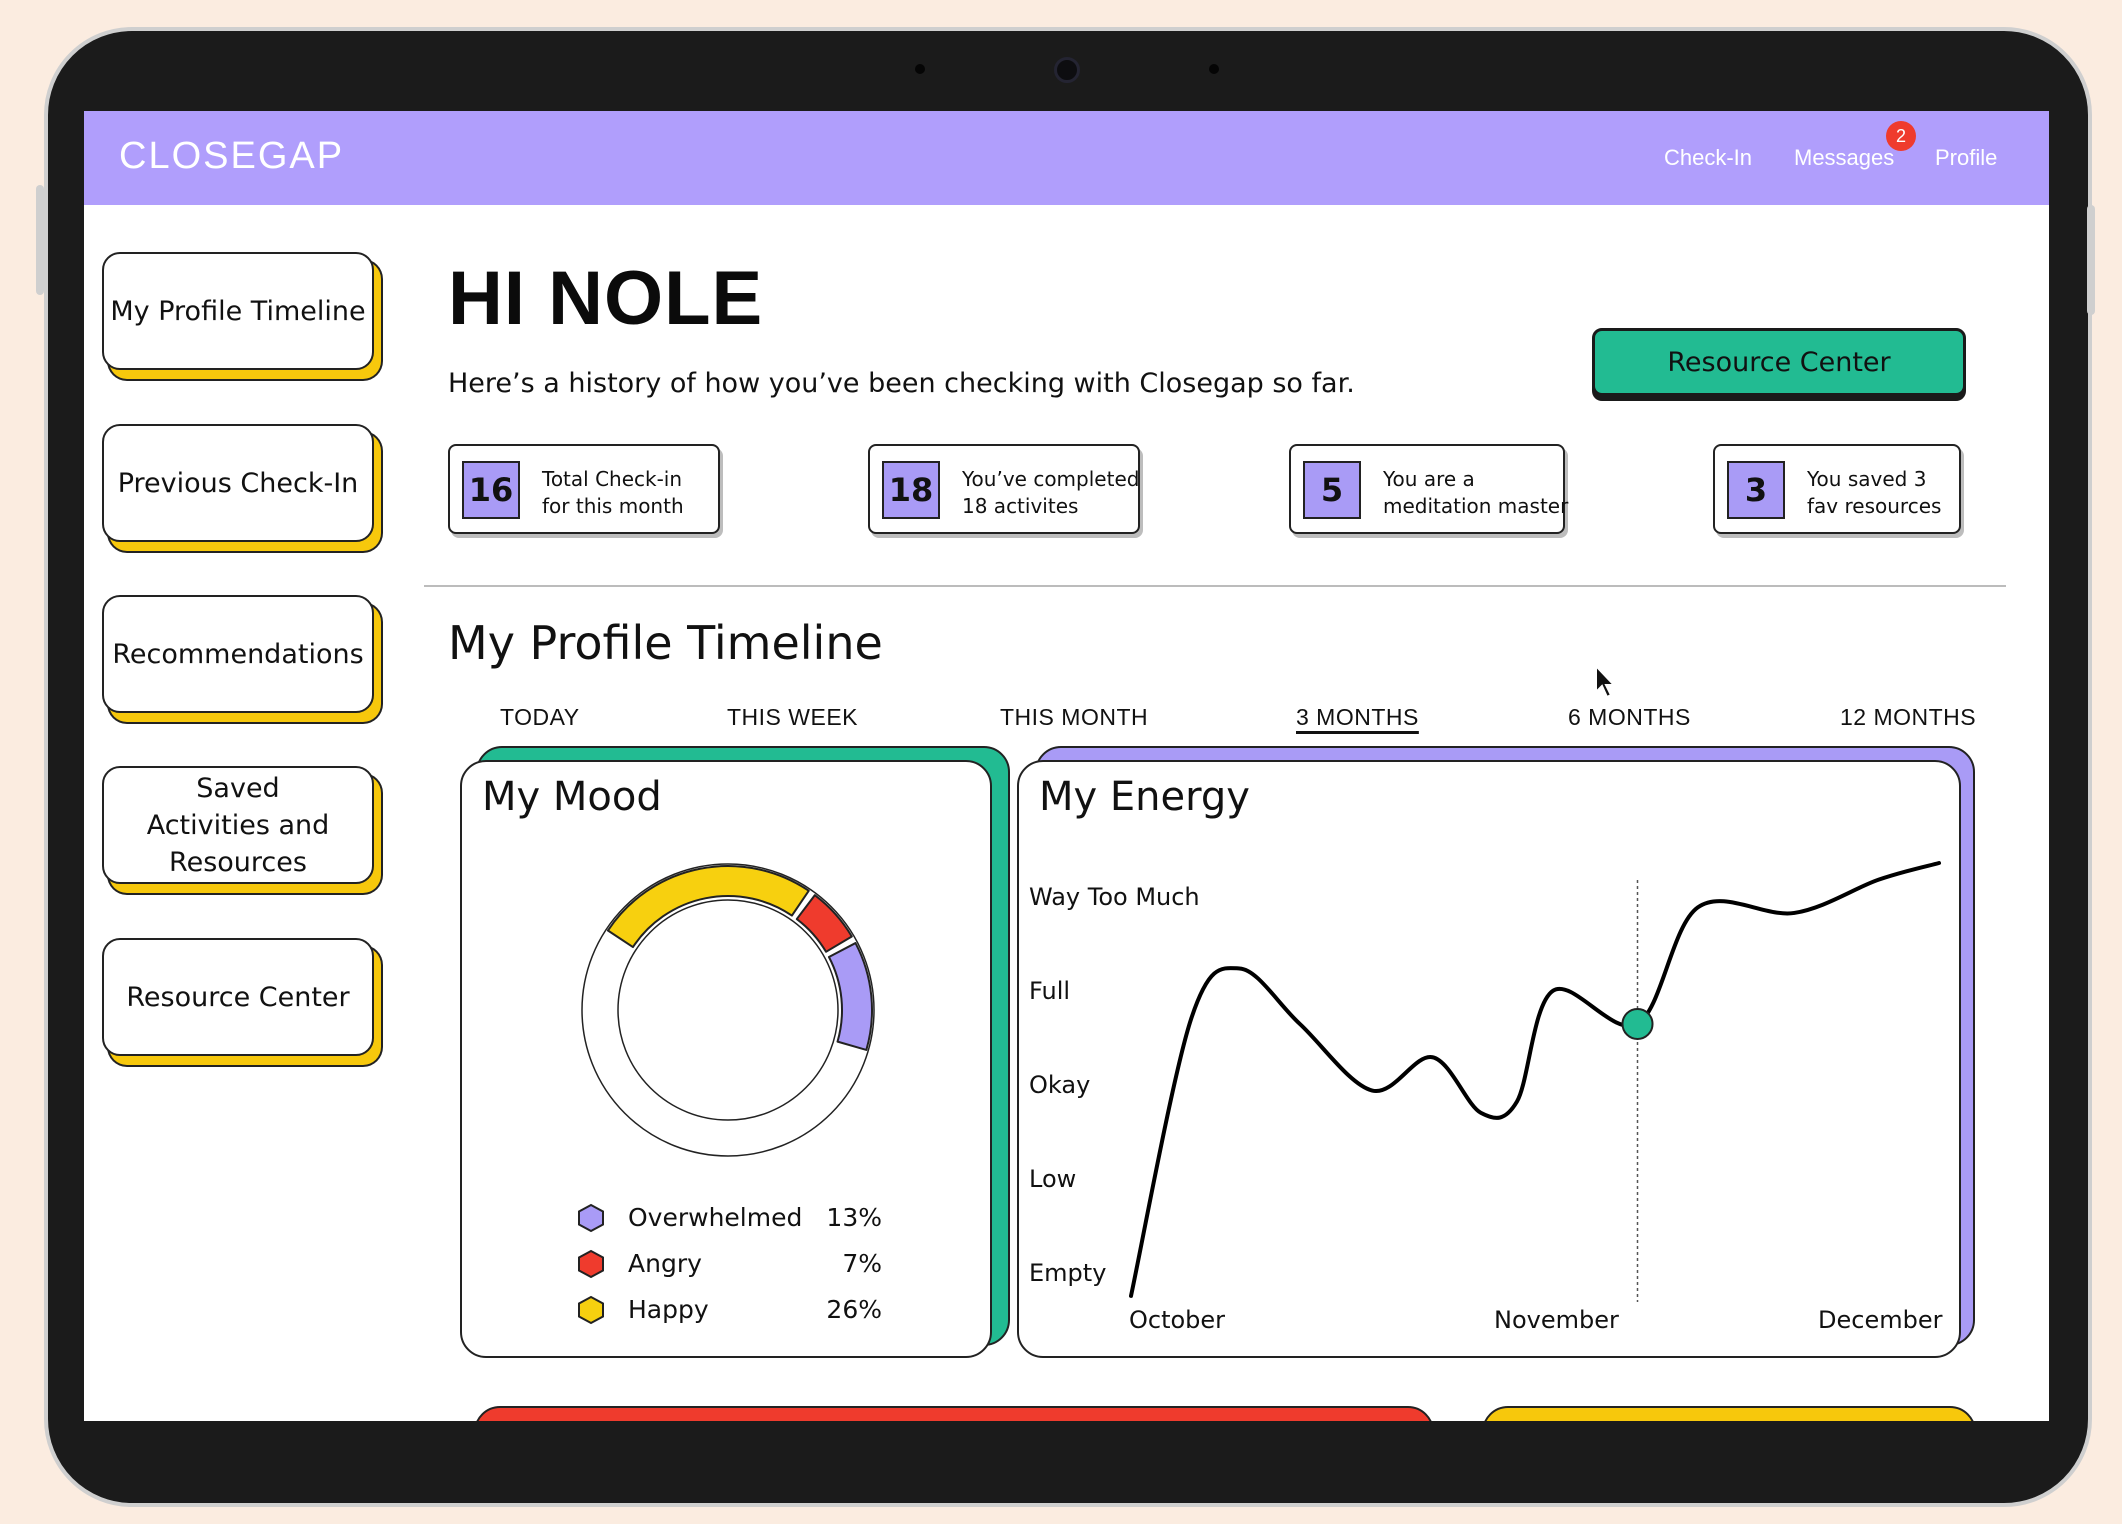 The width and height of the screenshot is (2122, 1524). What do you see at coordinates (1708, 157) in the screenshot?
I see `nav-checkin-link: Check-In` at bounding box center [1708, 157].